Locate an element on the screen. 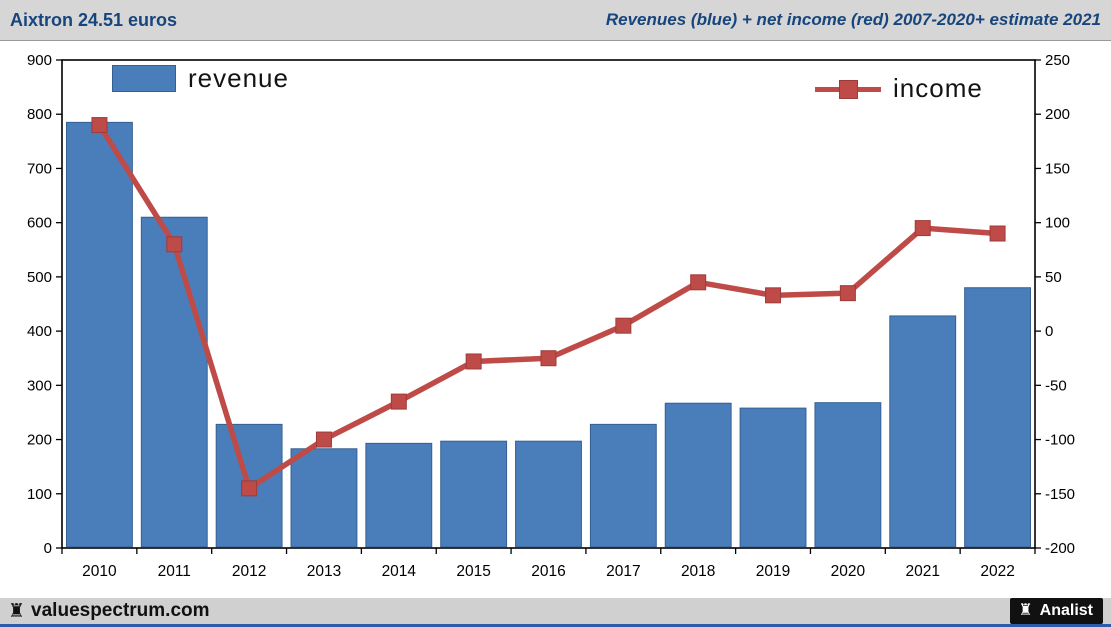 The height and width of the screenshot is (627, 1111). x-axis-label: 2014 is located at coordinates (399, 571).